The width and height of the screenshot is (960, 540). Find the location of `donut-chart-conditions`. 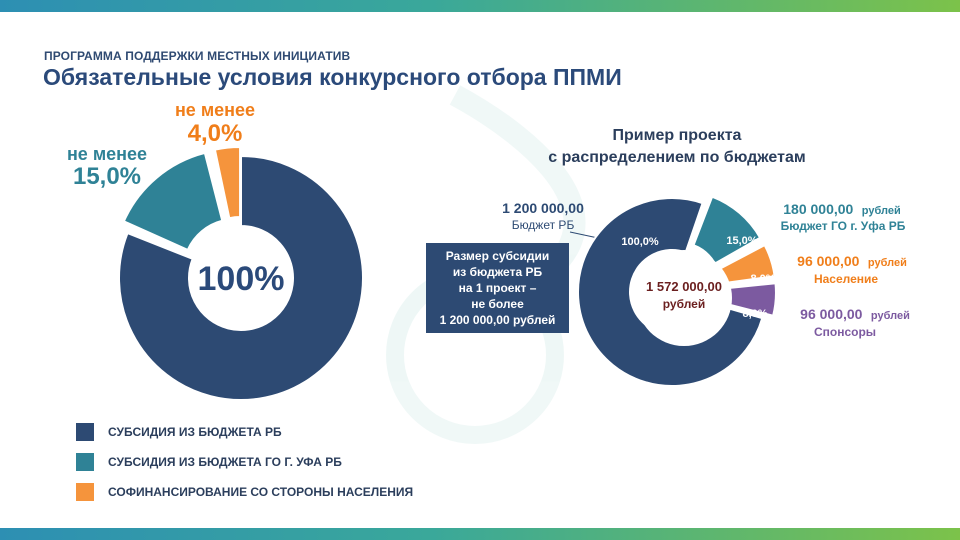

donut-chart-conditions is located at coordinates (241, 273).